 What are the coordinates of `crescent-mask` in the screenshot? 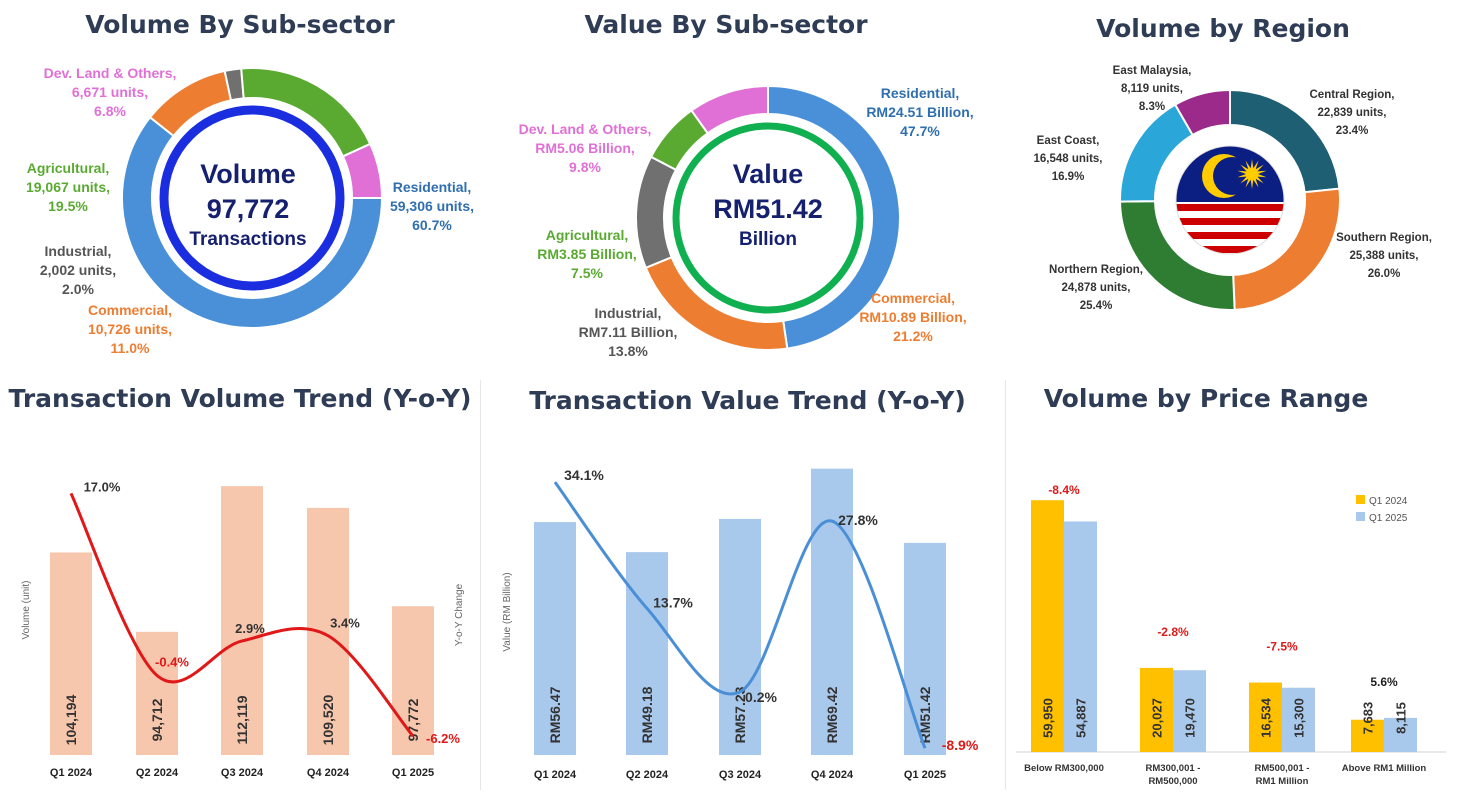 It's located at (1232, 176).